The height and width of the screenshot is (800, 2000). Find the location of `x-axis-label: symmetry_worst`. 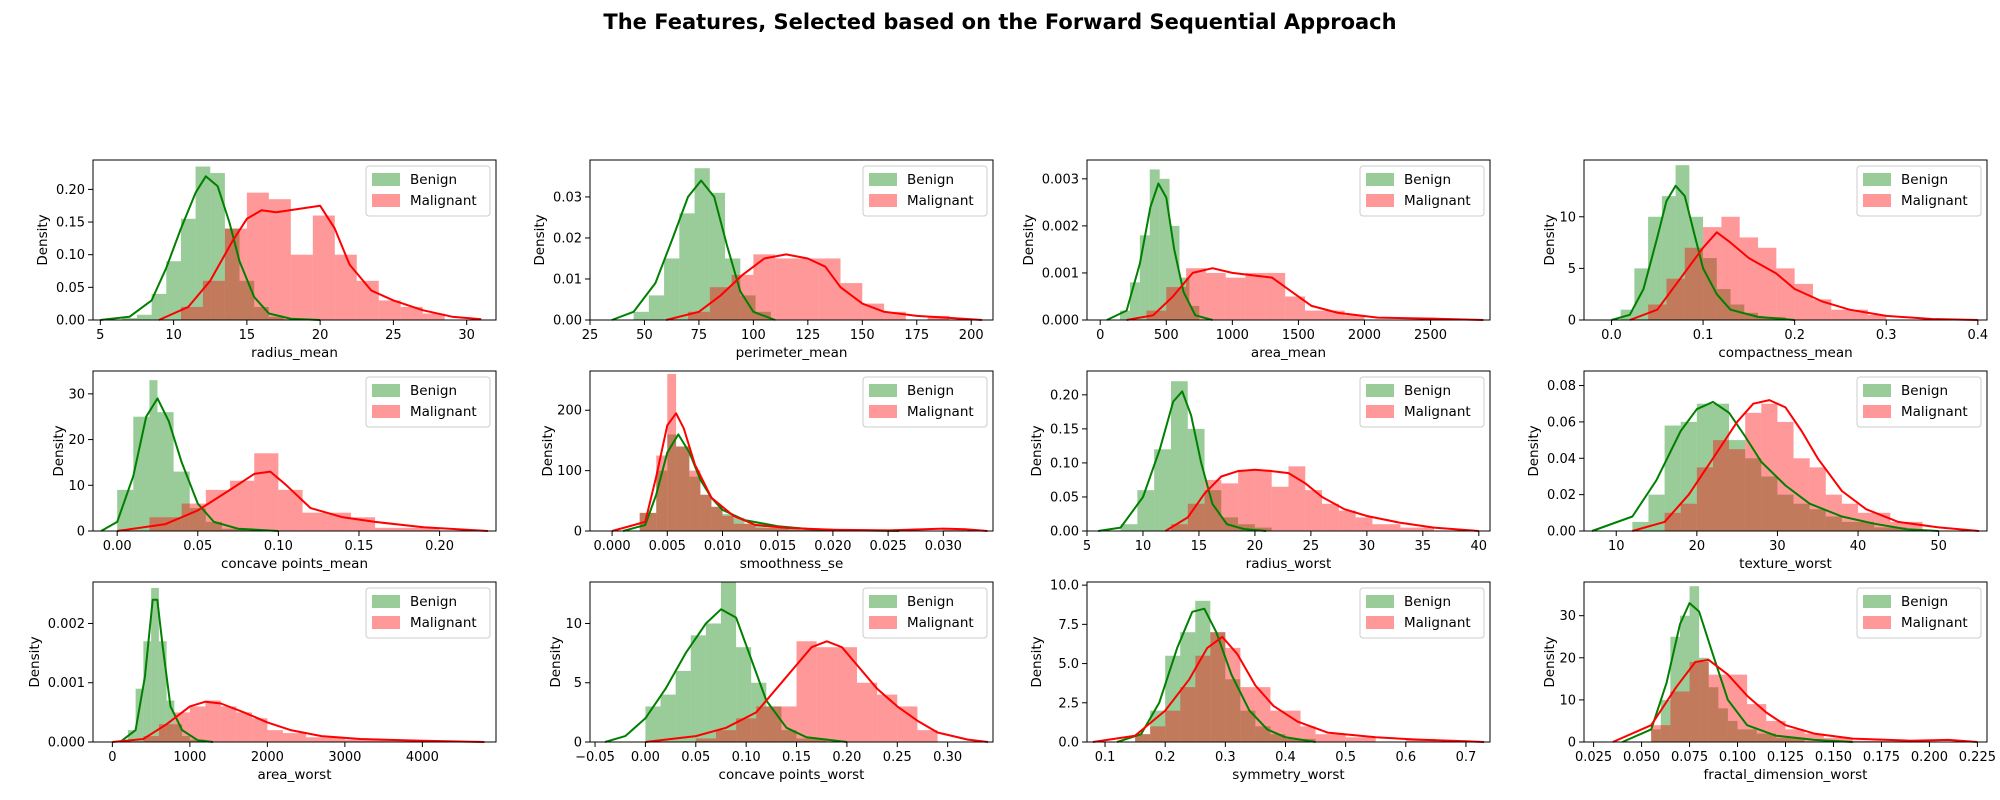

x-axis-label: symmetry_worst is located at coordinates (1288, 775).